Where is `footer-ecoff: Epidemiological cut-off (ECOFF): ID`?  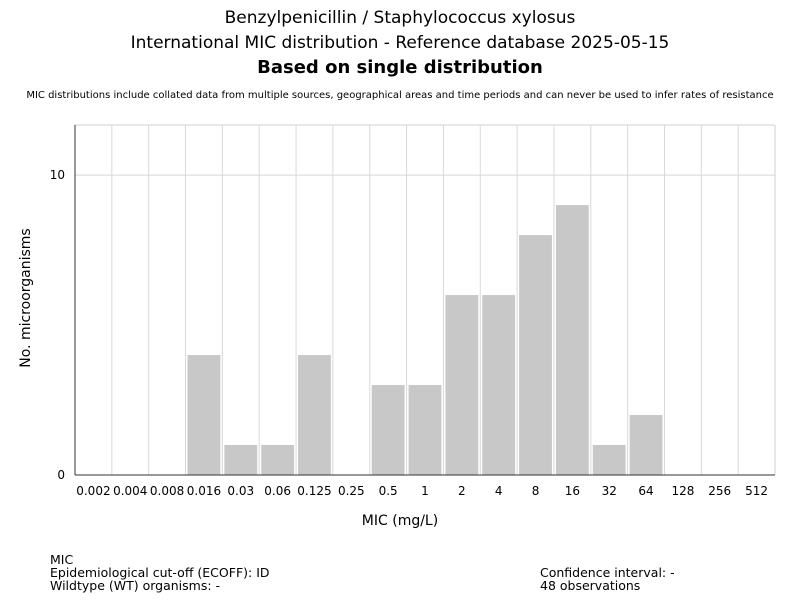
footer-ecoff: Epidemiological cut-off (ECOFF): ID is located at coordinates (160, 572).